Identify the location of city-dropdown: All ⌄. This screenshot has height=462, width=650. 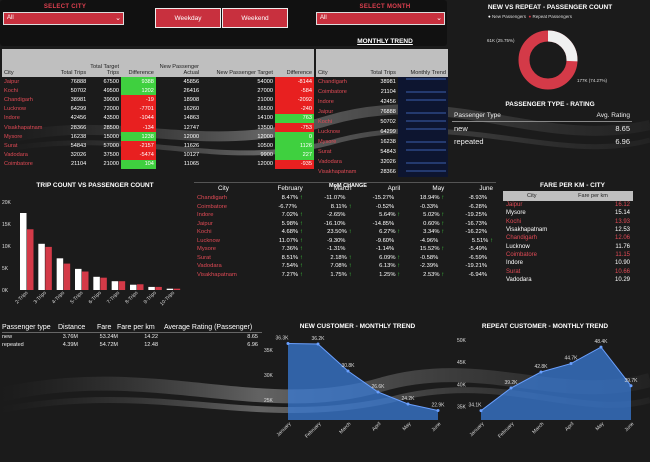
(63, 18).